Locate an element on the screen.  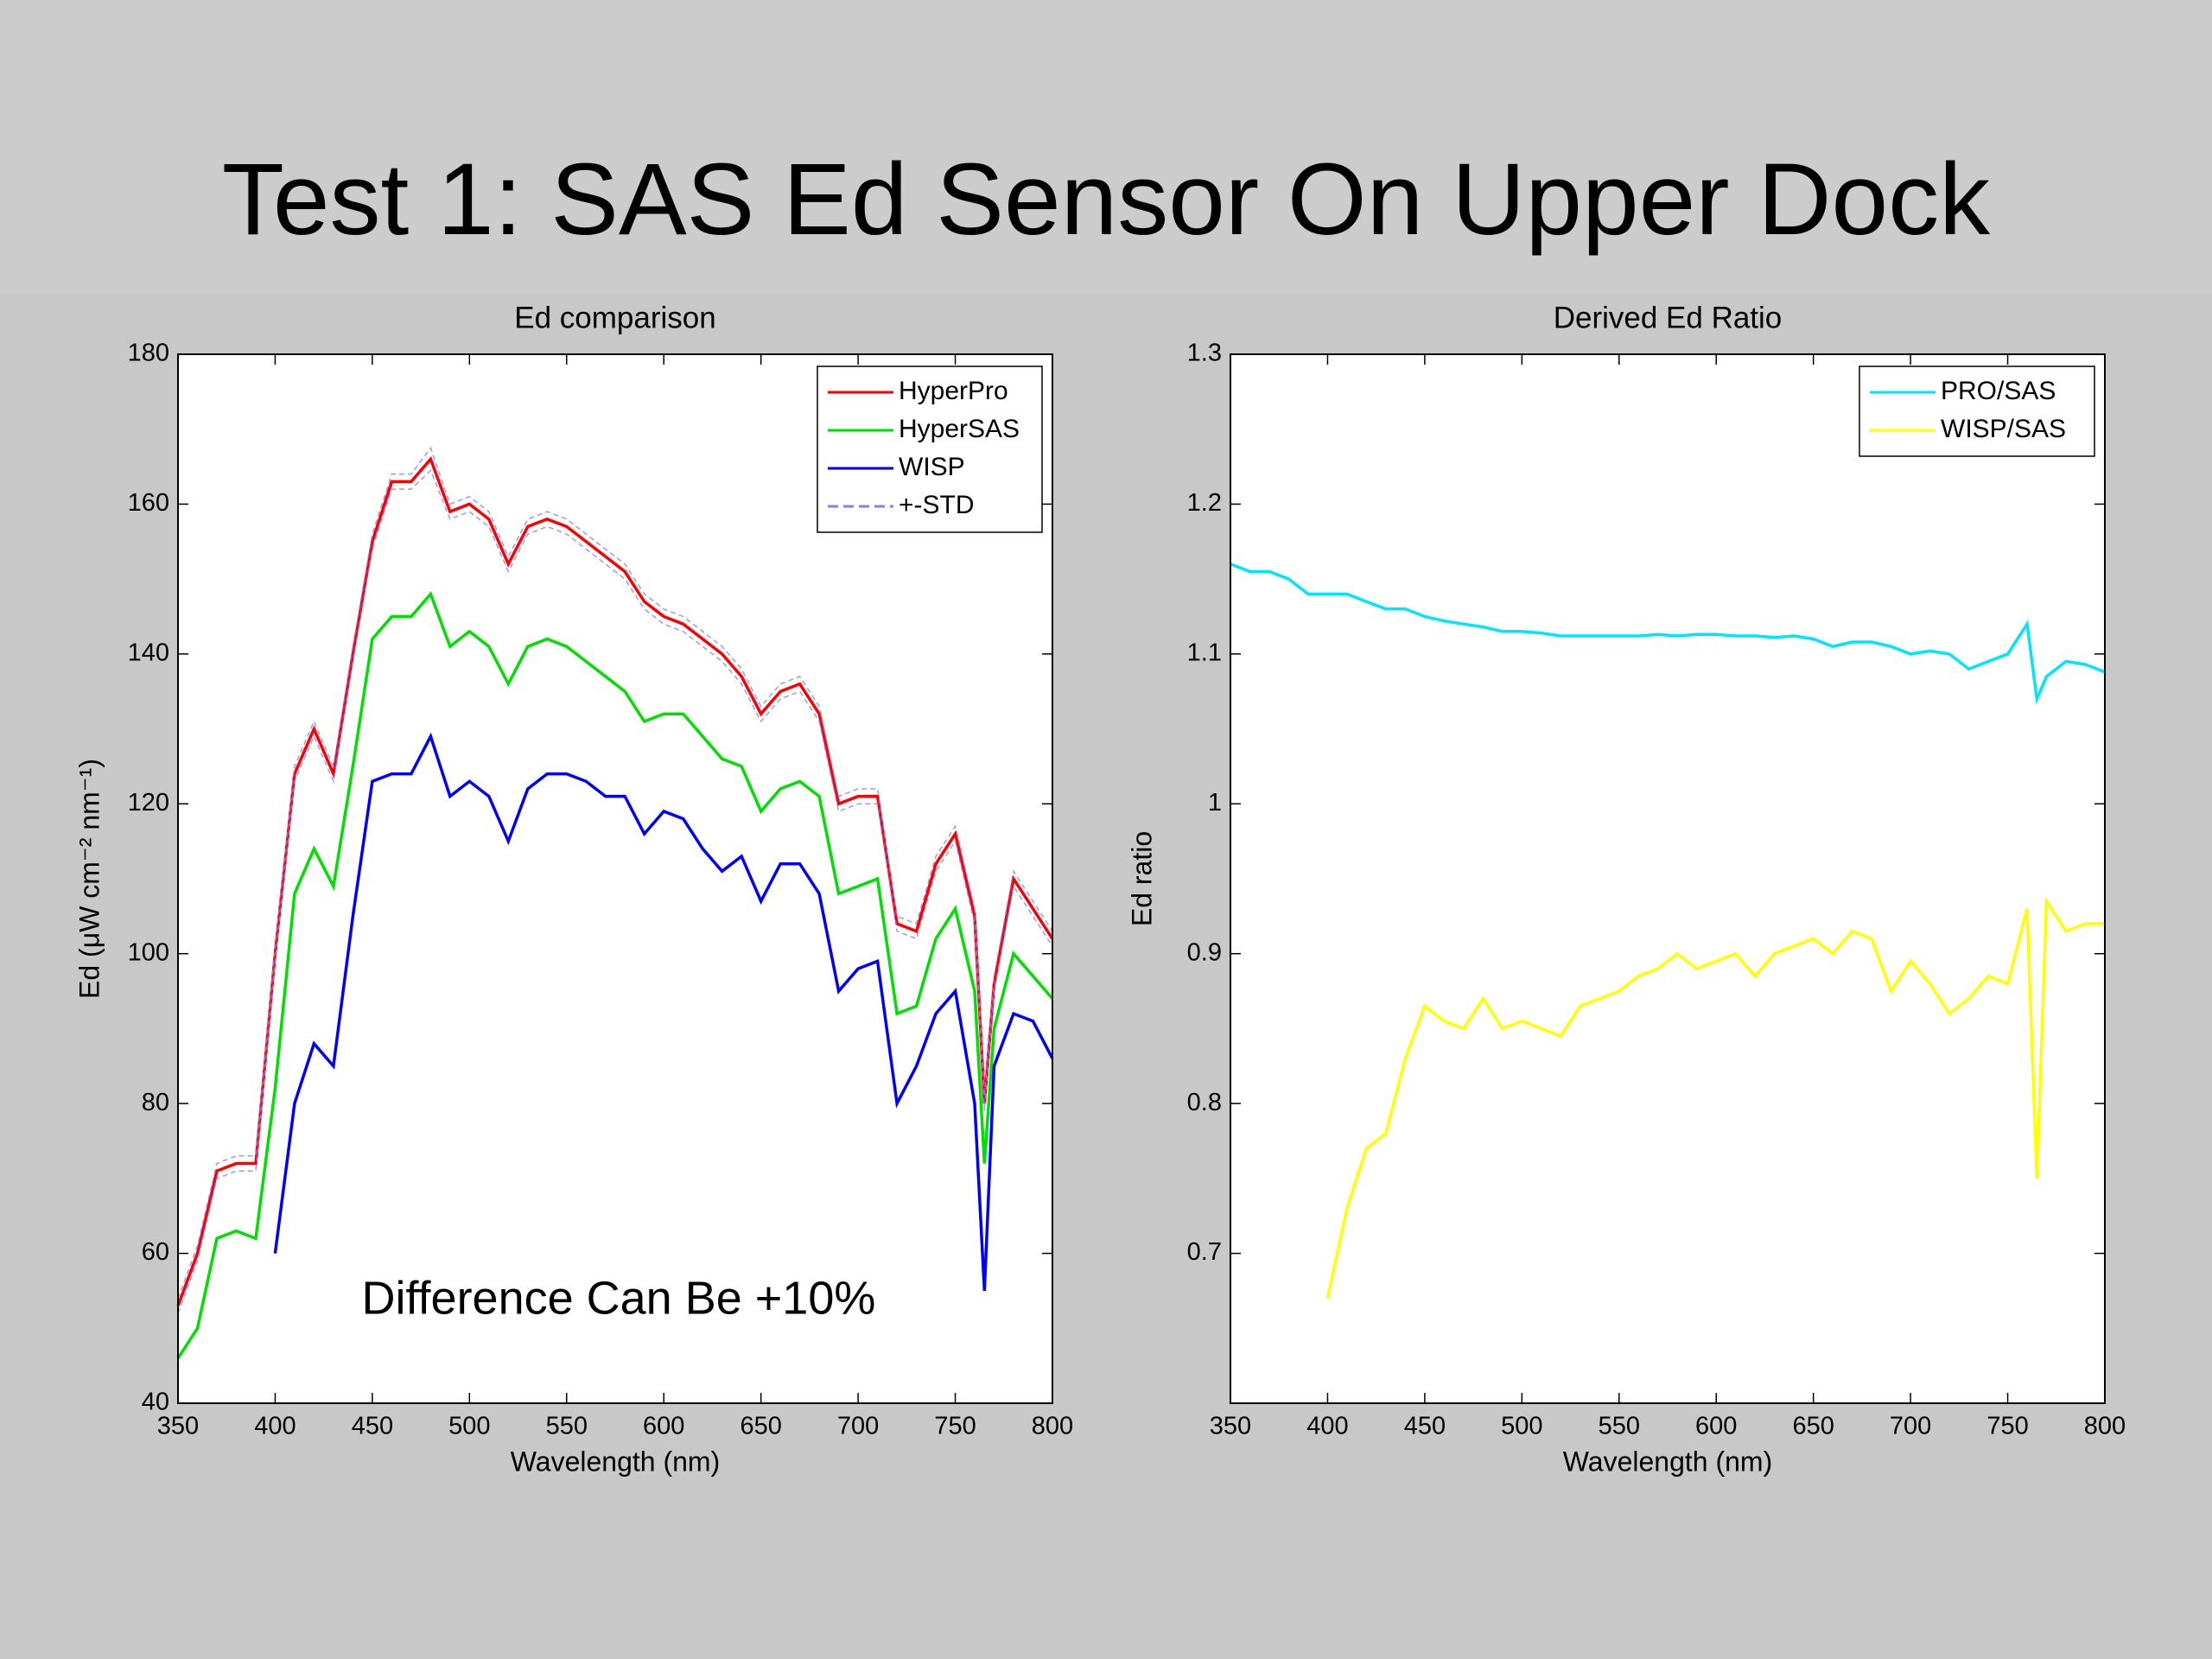
y-tick-label: 1 is located at coordinates (1215, 803).